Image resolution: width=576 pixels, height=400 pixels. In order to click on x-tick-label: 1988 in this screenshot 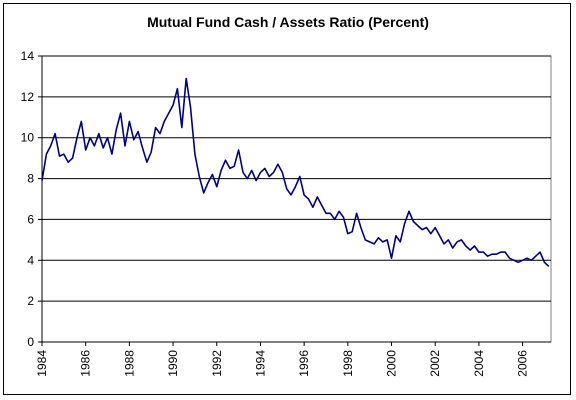, I will do `click(129, 363)`.